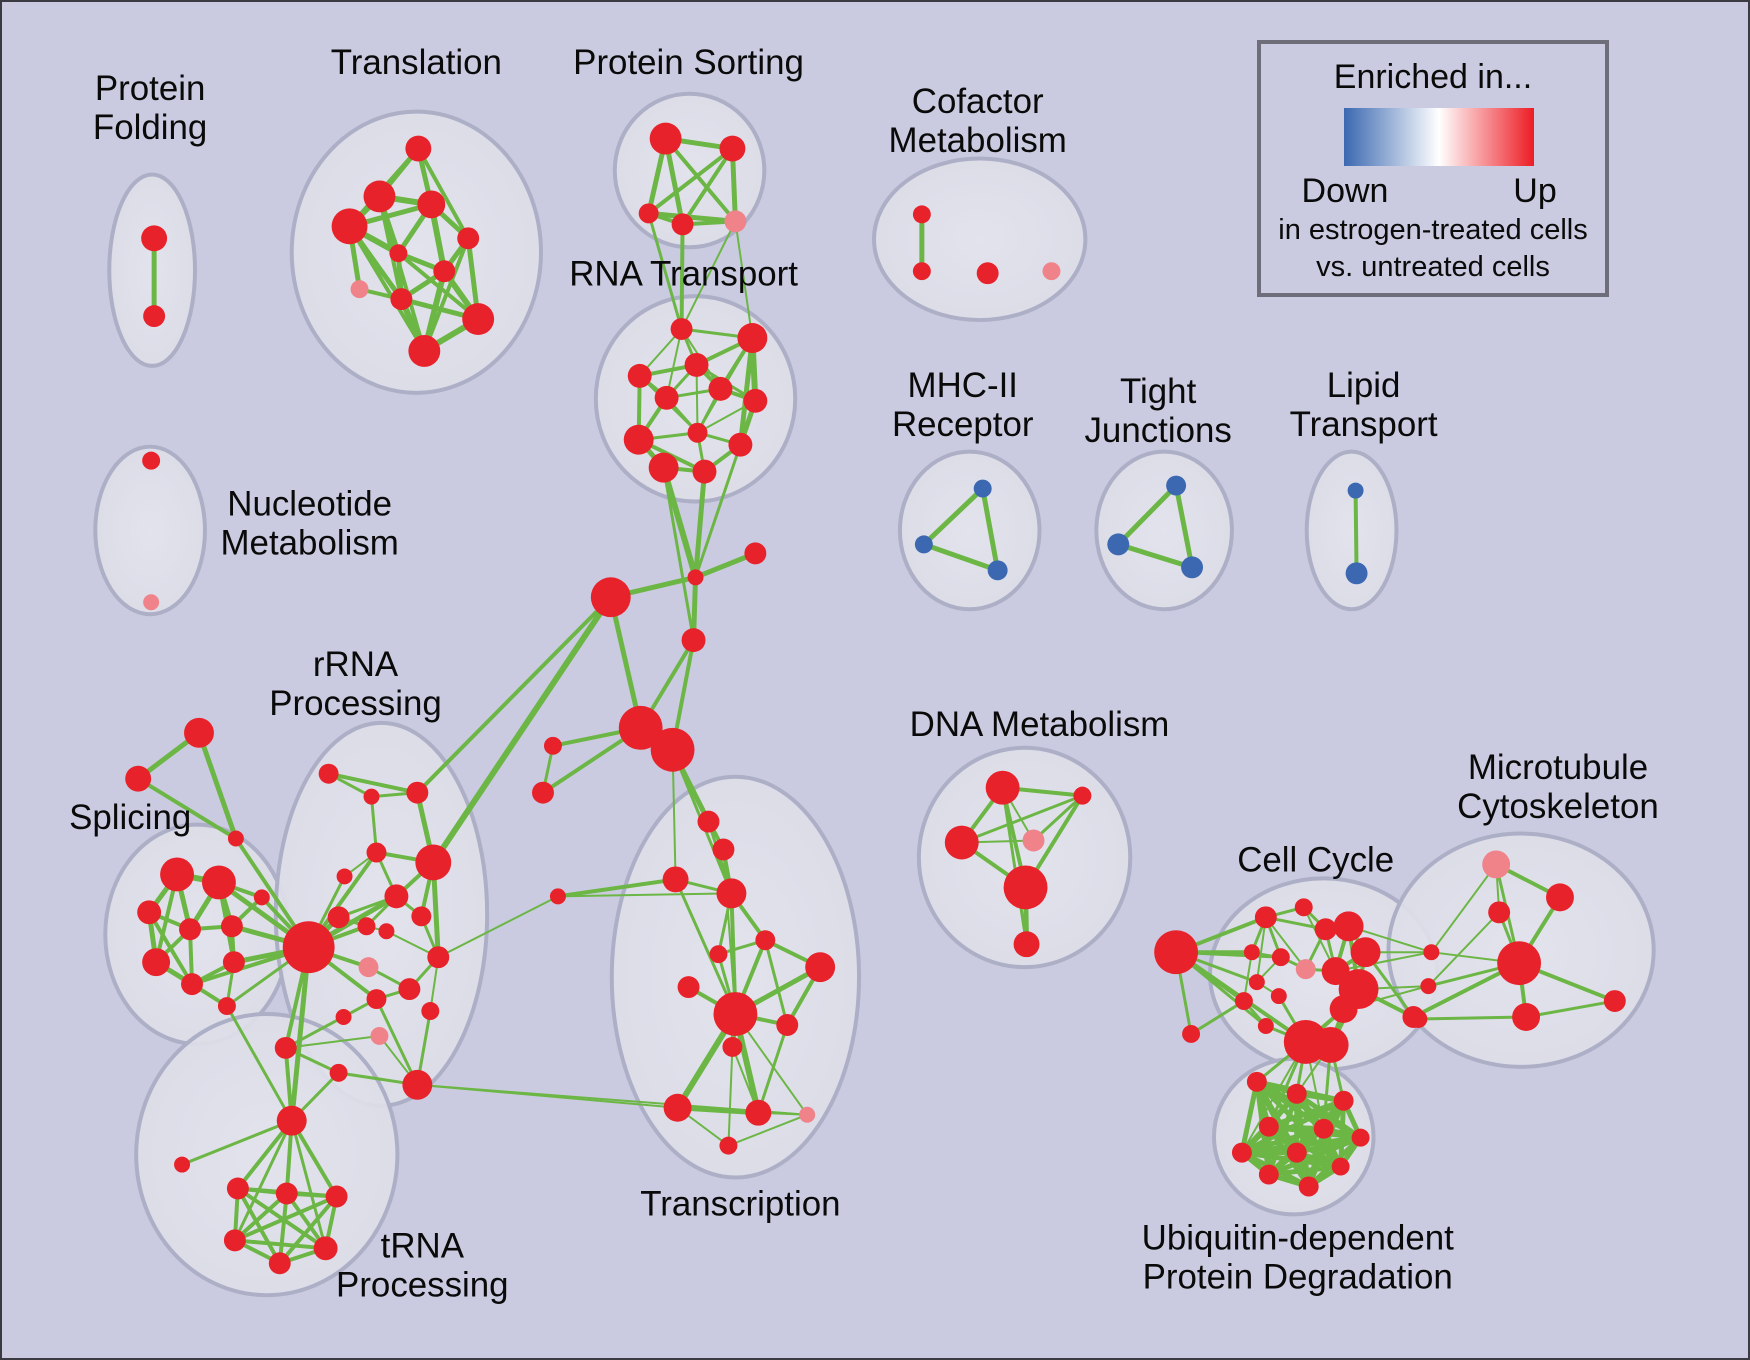 The width and height of the screenshot is (1750, 1360). What do you see at coordinates (1280, 957) in the screenshot?
I see `network-node-cc7` at bounding box center [1280, 957].